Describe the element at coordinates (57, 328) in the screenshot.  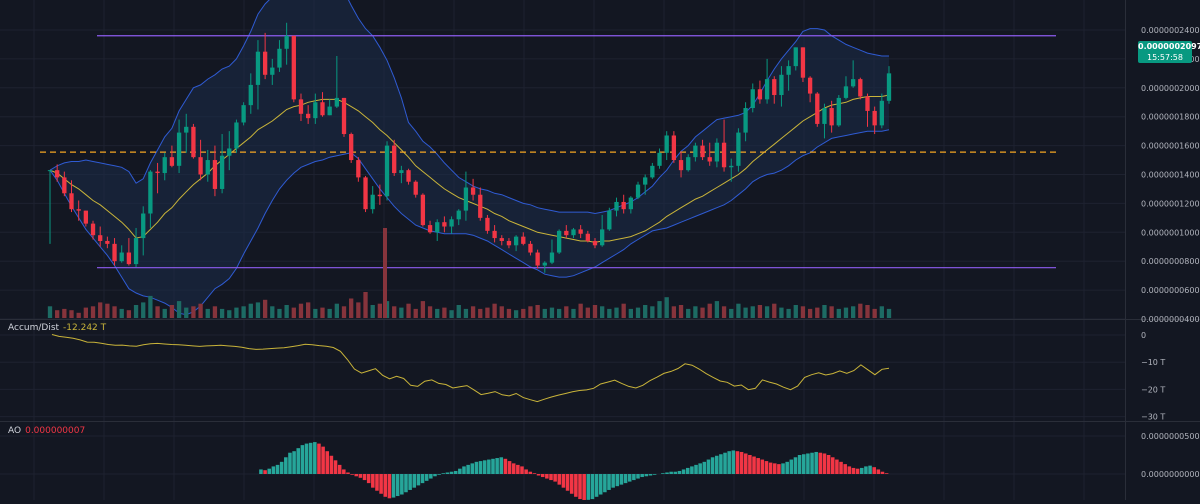
I see `accum-dist-legend: Accum/Dist -12.242 T` at that location.